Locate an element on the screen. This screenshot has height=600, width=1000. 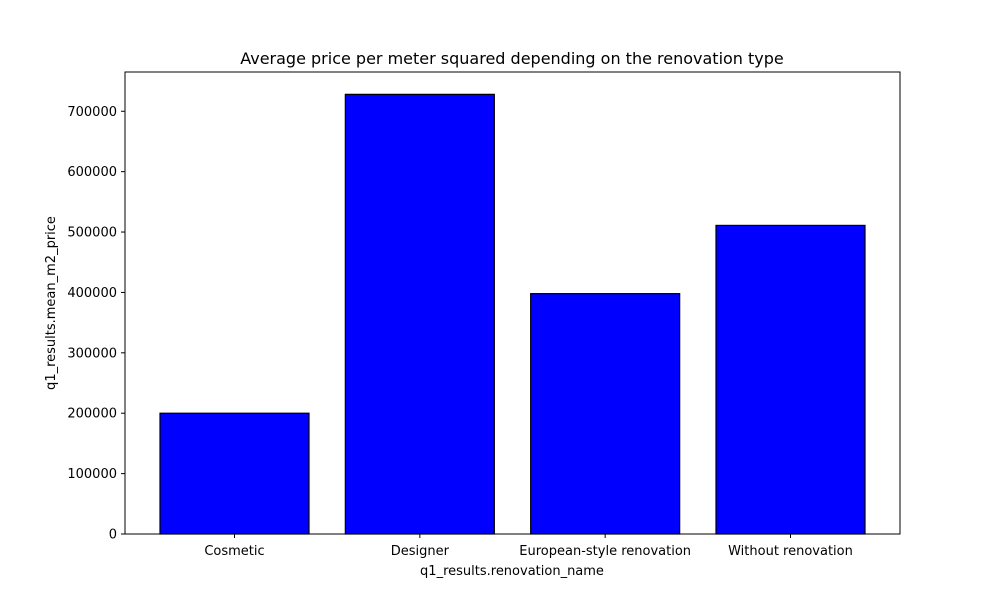
y-tick-label-4: 400000 is located at coordinates (92, 293).